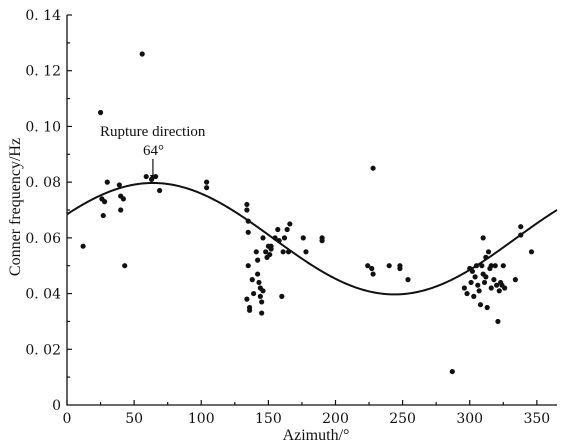 The image size is (572, 447). I want to click on y-axis-label: Conner frequency/Hz, so click(15, 207).